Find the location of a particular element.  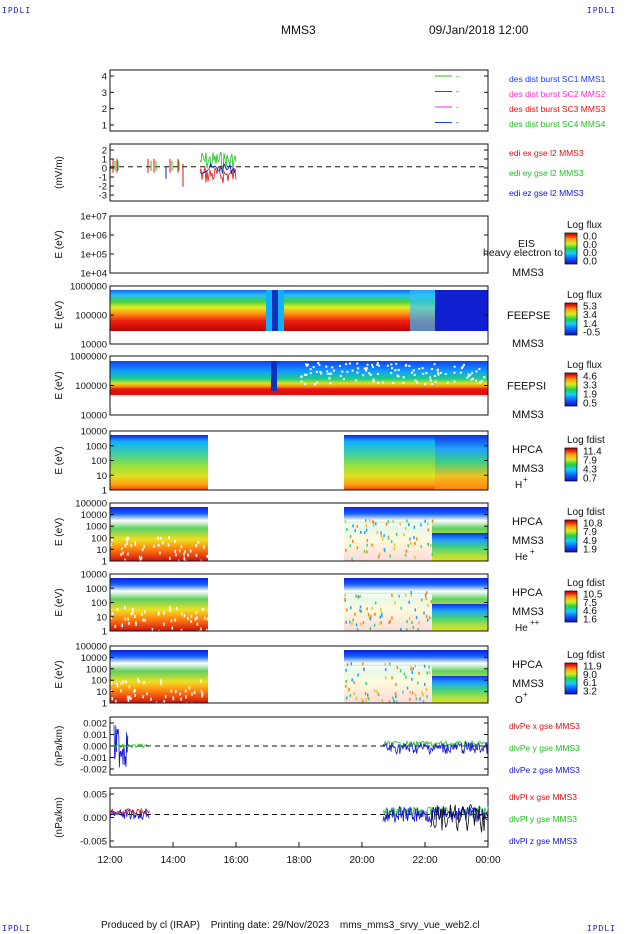

heatmap-block-late is located at coordinates (460, 689).